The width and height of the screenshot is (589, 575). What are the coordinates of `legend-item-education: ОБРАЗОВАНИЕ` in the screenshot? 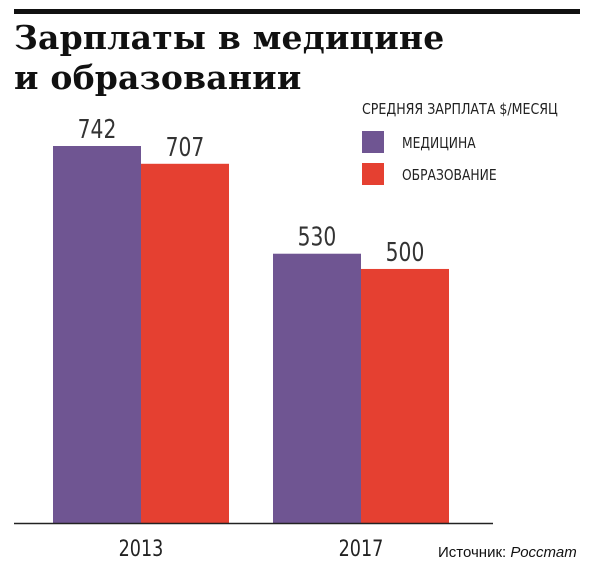 It's located at (472, 175).